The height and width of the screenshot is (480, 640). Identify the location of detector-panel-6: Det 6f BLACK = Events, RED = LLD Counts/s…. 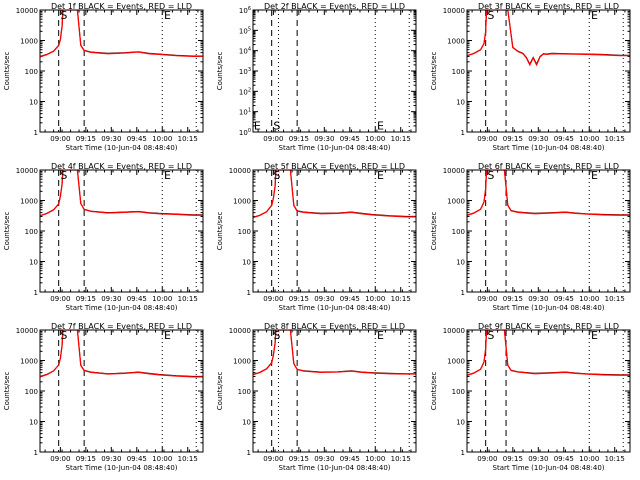
(530, 237).